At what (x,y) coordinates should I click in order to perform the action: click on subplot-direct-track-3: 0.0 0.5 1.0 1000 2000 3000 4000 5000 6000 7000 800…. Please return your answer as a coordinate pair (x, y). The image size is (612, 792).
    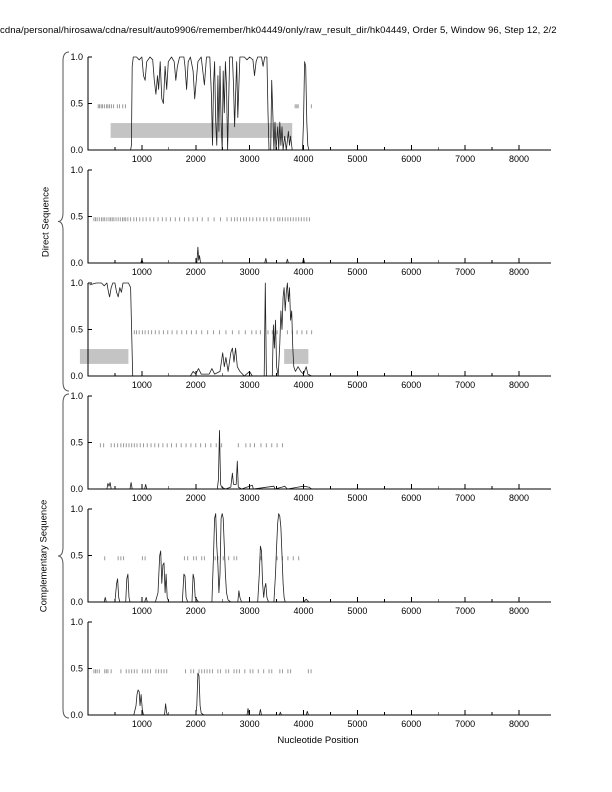
    Looking at the image, I should click on (310, 334).